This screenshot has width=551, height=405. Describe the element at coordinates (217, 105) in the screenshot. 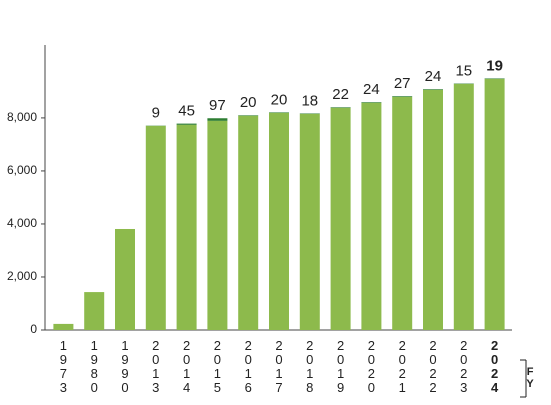

I see `data-label: 97` at that location.